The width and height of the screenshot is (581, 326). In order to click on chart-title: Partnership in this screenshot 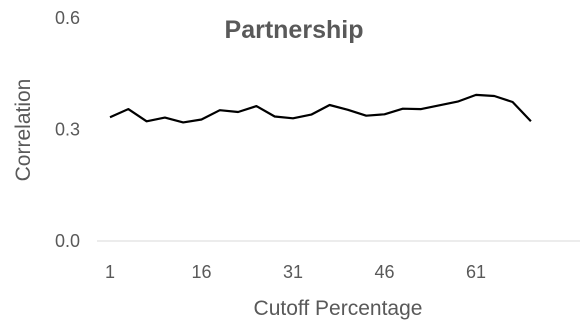, I will do `click(294, 30)`.